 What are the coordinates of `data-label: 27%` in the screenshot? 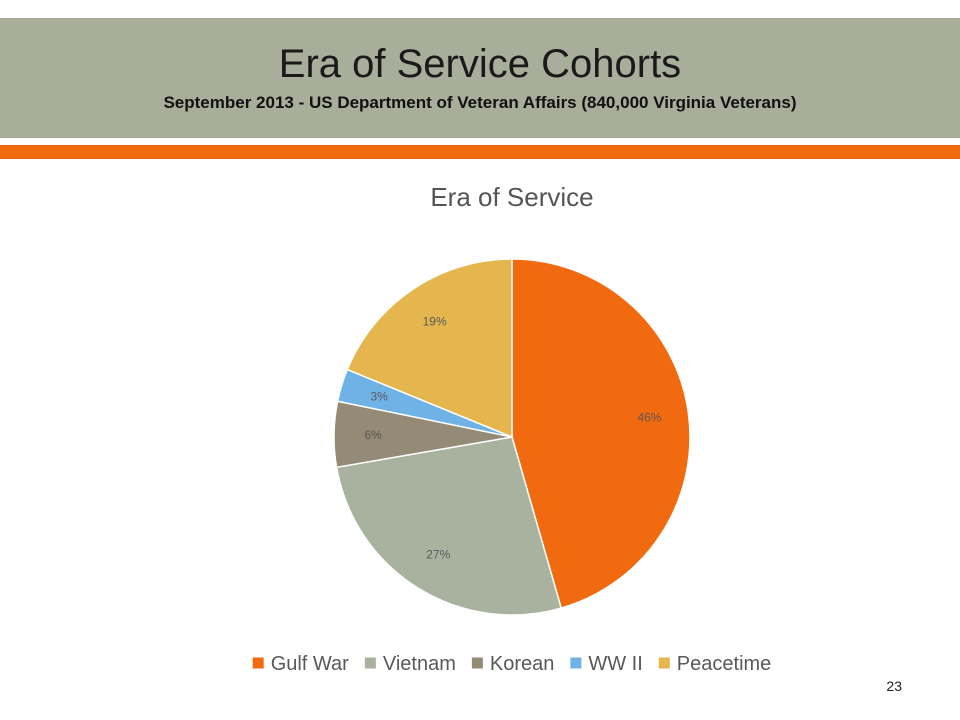 It's located at (438, 555).